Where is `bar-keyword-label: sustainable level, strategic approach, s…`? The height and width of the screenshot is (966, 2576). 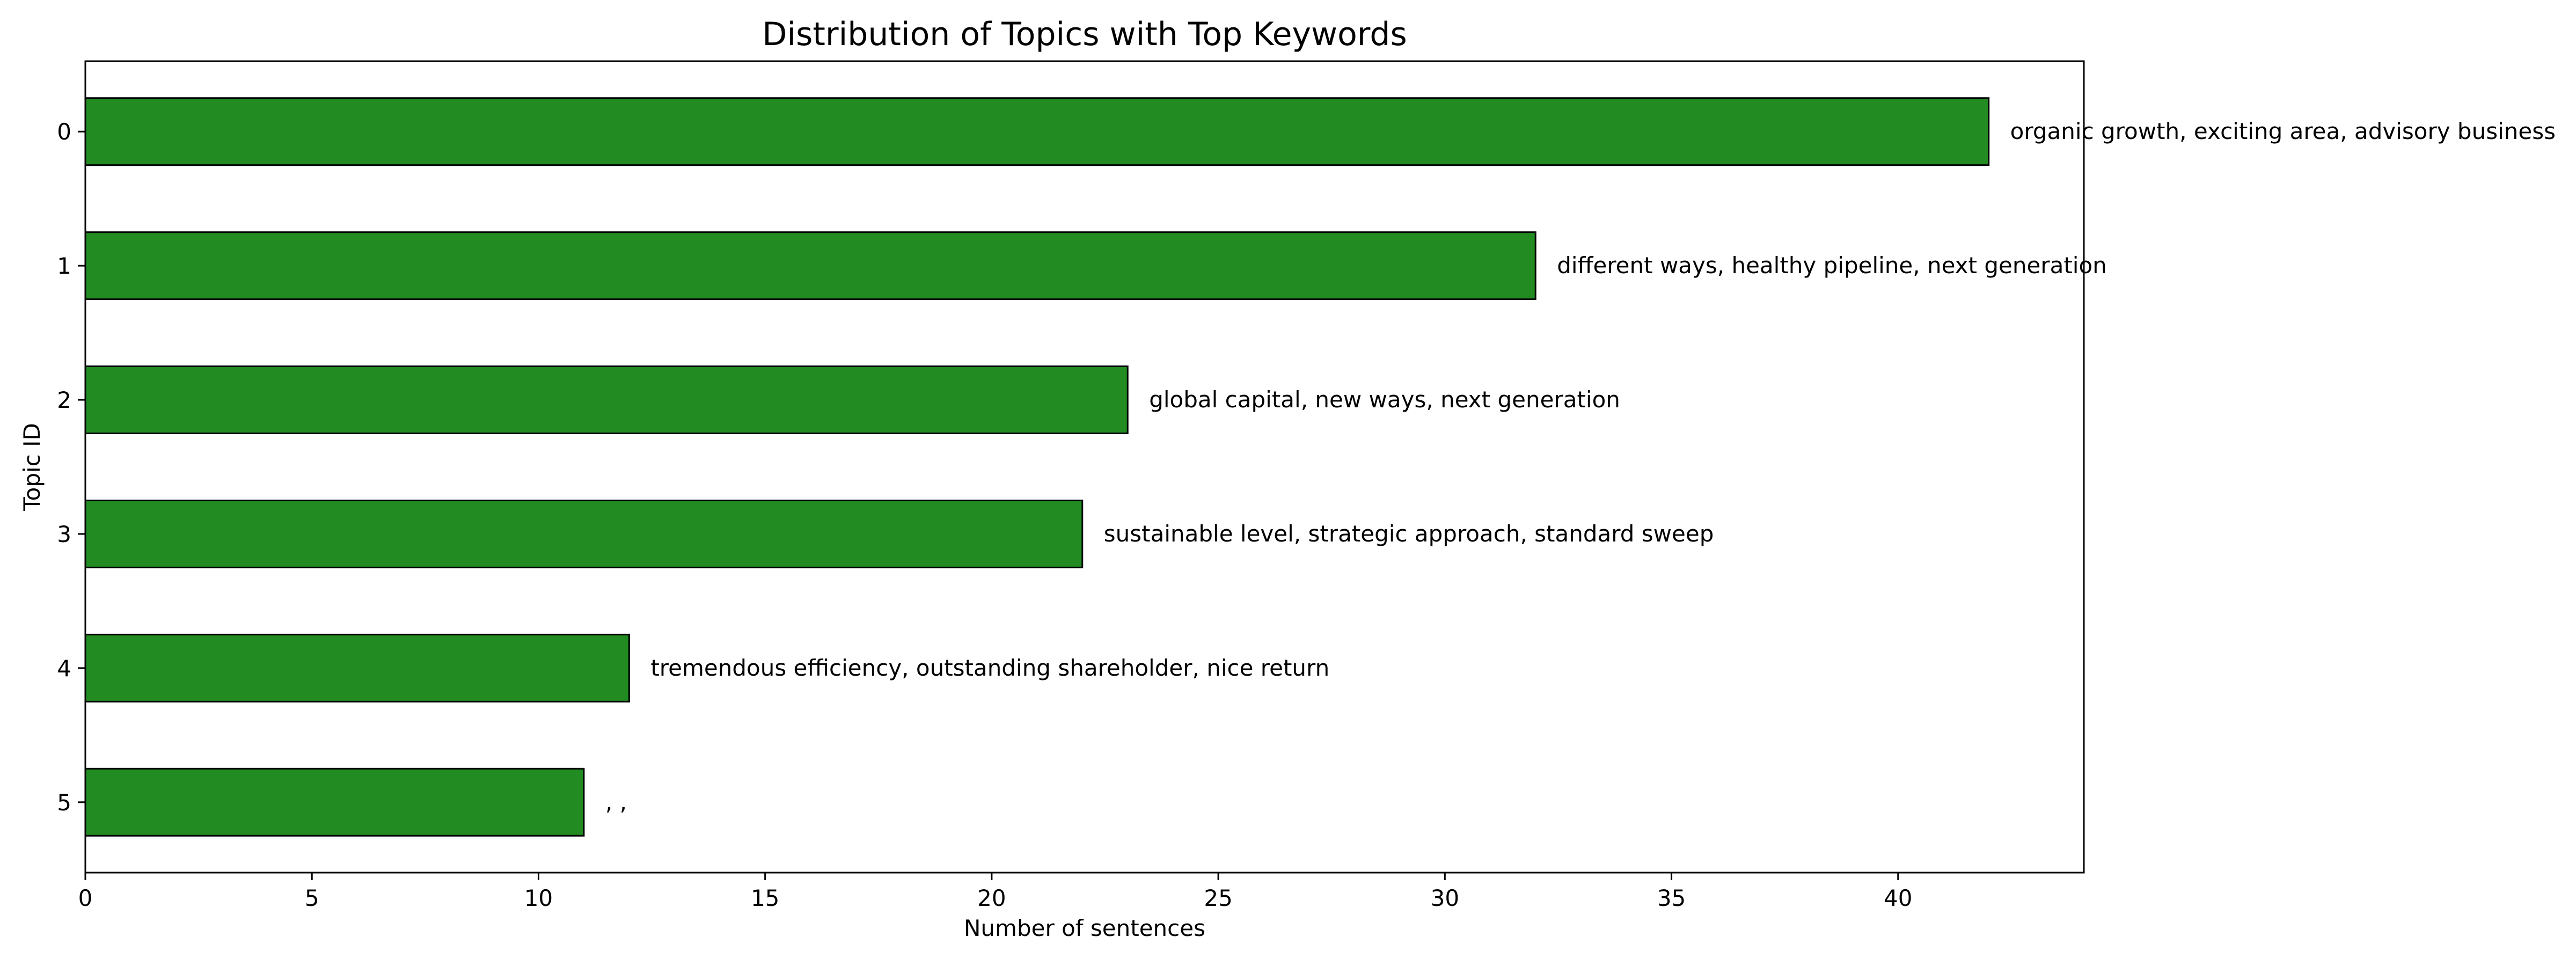
bar-keyword-label: sustainable level, strategic approach, s… is located at coordinates (1409, 534).